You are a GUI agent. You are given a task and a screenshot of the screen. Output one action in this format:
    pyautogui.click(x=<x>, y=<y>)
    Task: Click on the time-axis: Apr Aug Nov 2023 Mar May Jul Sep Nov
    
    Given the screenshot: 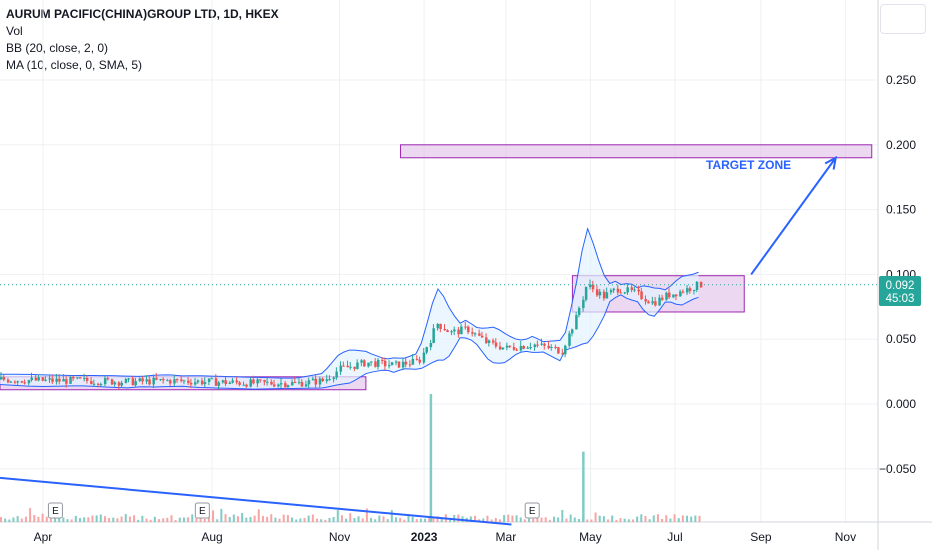 What is the action you would take?
    pyautogui.click(x=445, y=537)
    